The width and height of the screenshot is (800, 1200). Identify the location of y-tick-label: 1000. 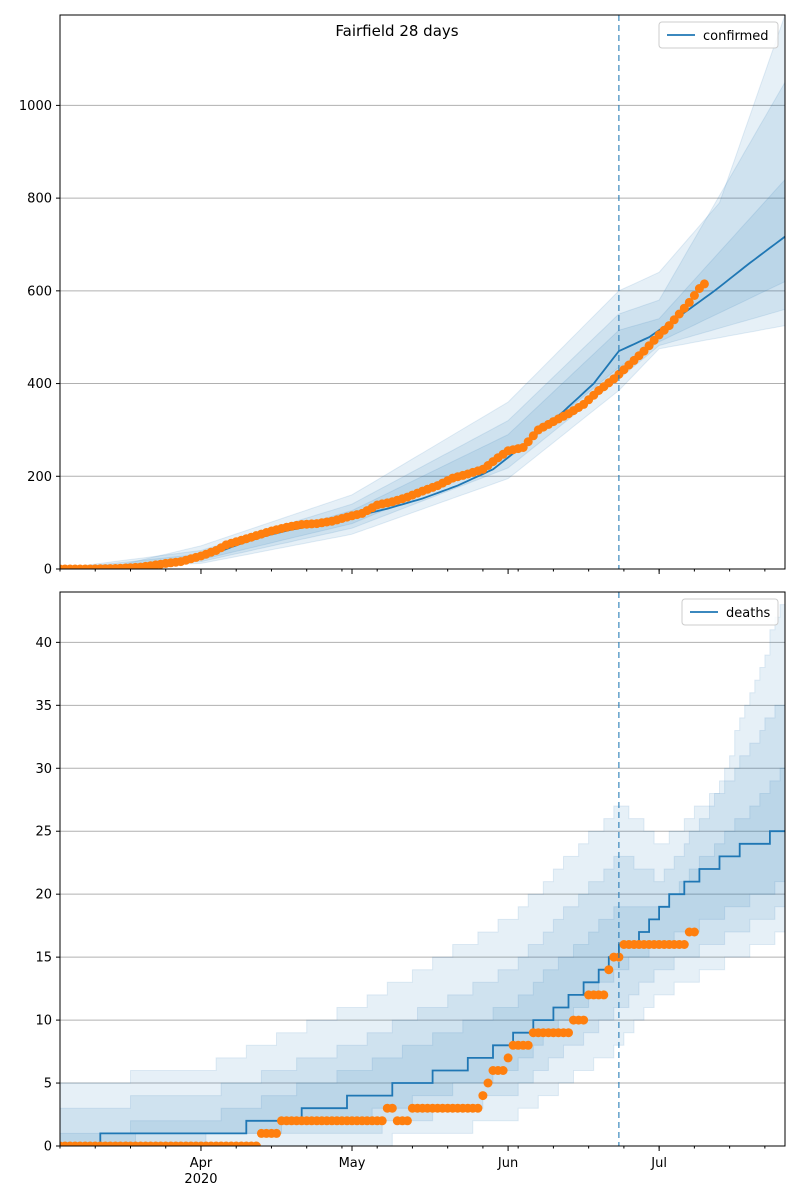
(35, 106).